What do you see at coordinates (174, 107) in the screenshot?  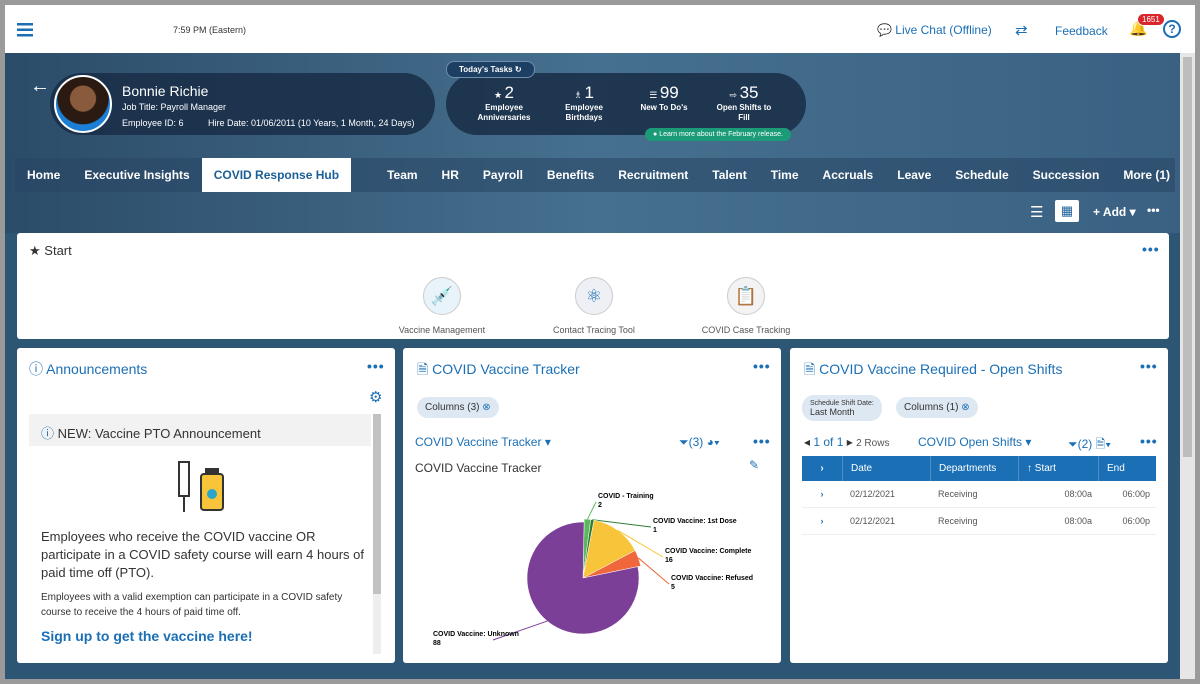 I see `profile-job: Job Title: Payroll Manager` at bounding box center [174, 107].